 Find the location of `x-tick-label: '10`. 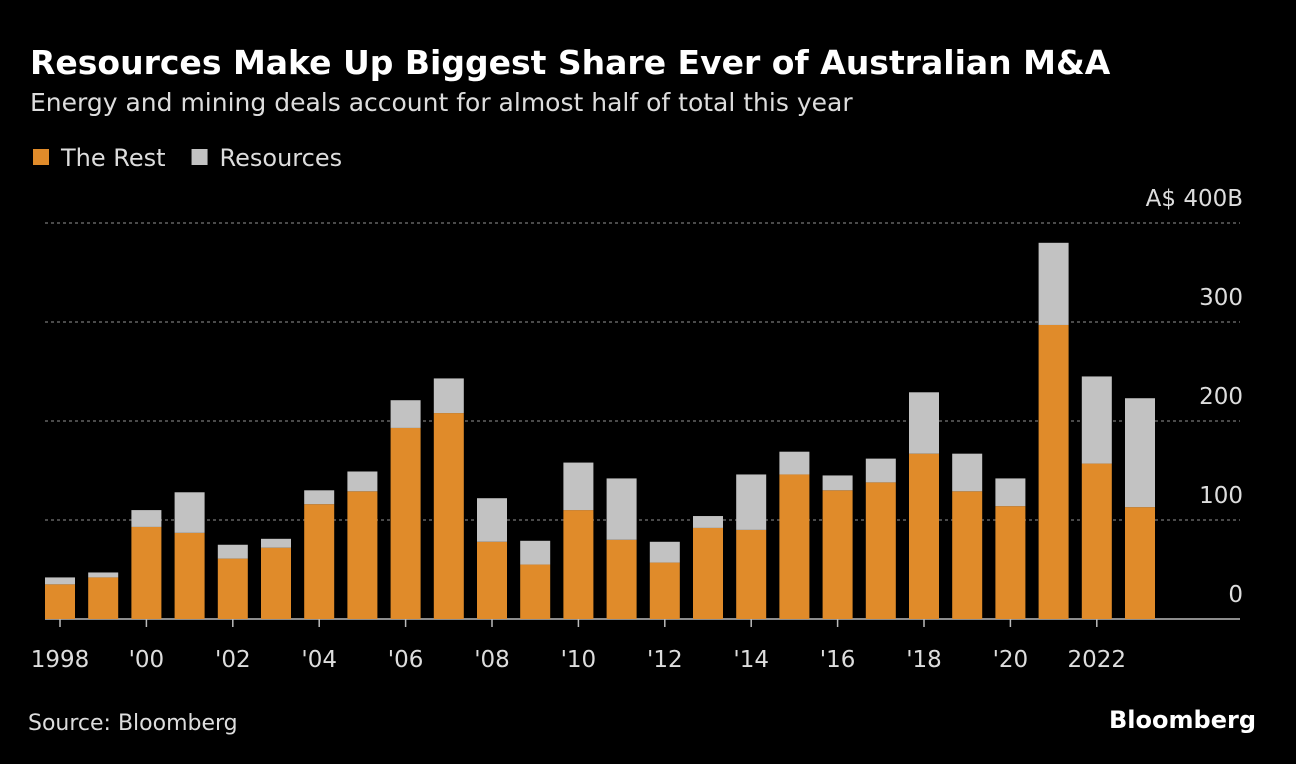

x-tick-label: '10 is located at coordinates (579, 660).